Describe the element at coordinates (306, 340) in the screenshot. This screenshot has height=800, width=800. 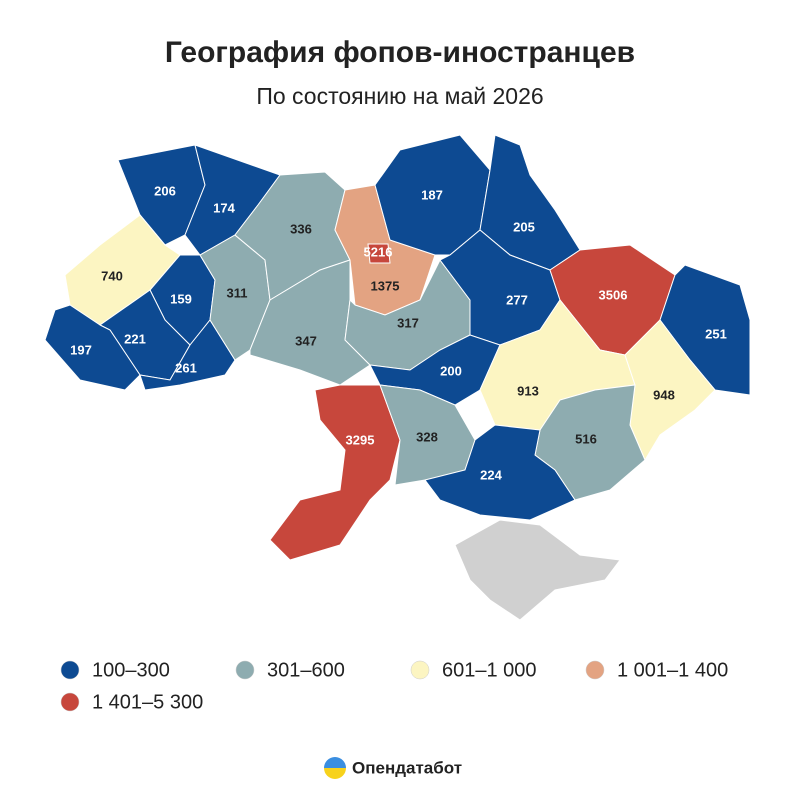
I see `region-value: 347` at that location.